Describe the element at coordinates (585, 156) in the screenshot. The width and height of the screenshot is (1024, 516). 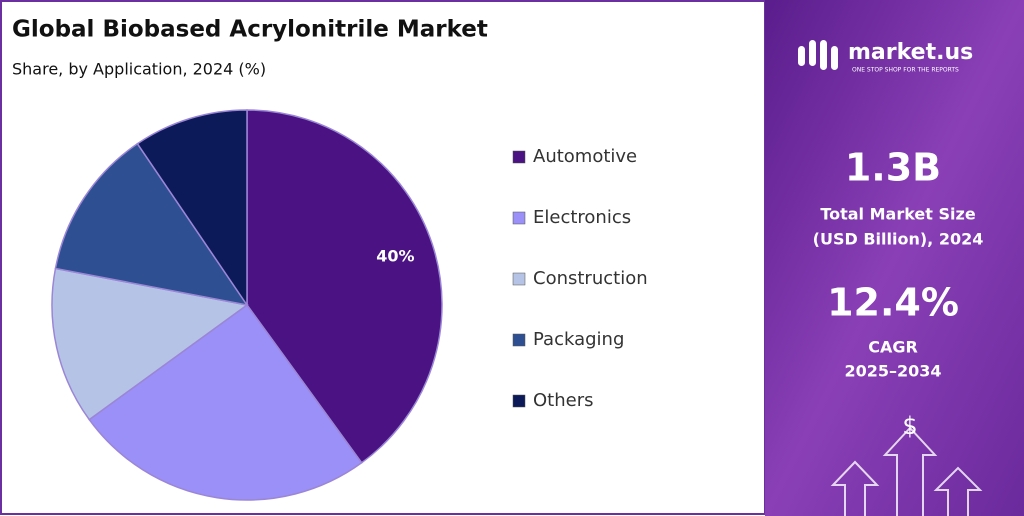
I see `legend-label: Automotive` at that location.